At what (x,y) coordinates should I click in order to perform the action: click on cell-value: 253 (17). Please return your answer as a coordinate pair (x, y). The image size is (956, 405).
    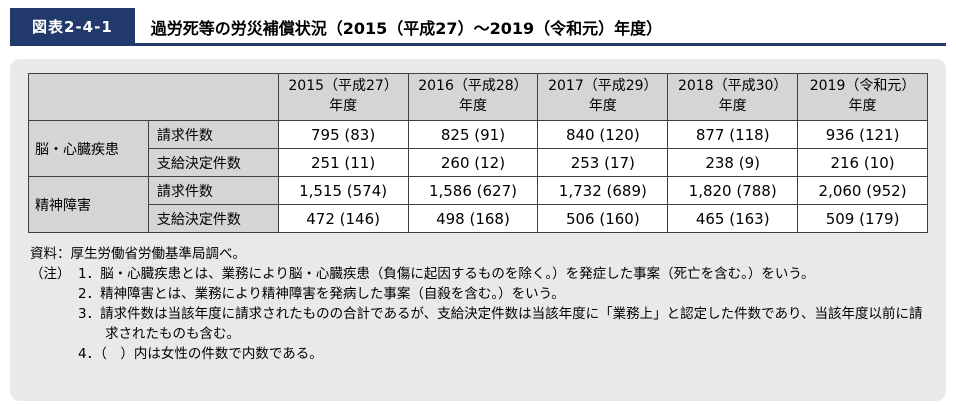
    Looking at the image, I should click on (603, 162).